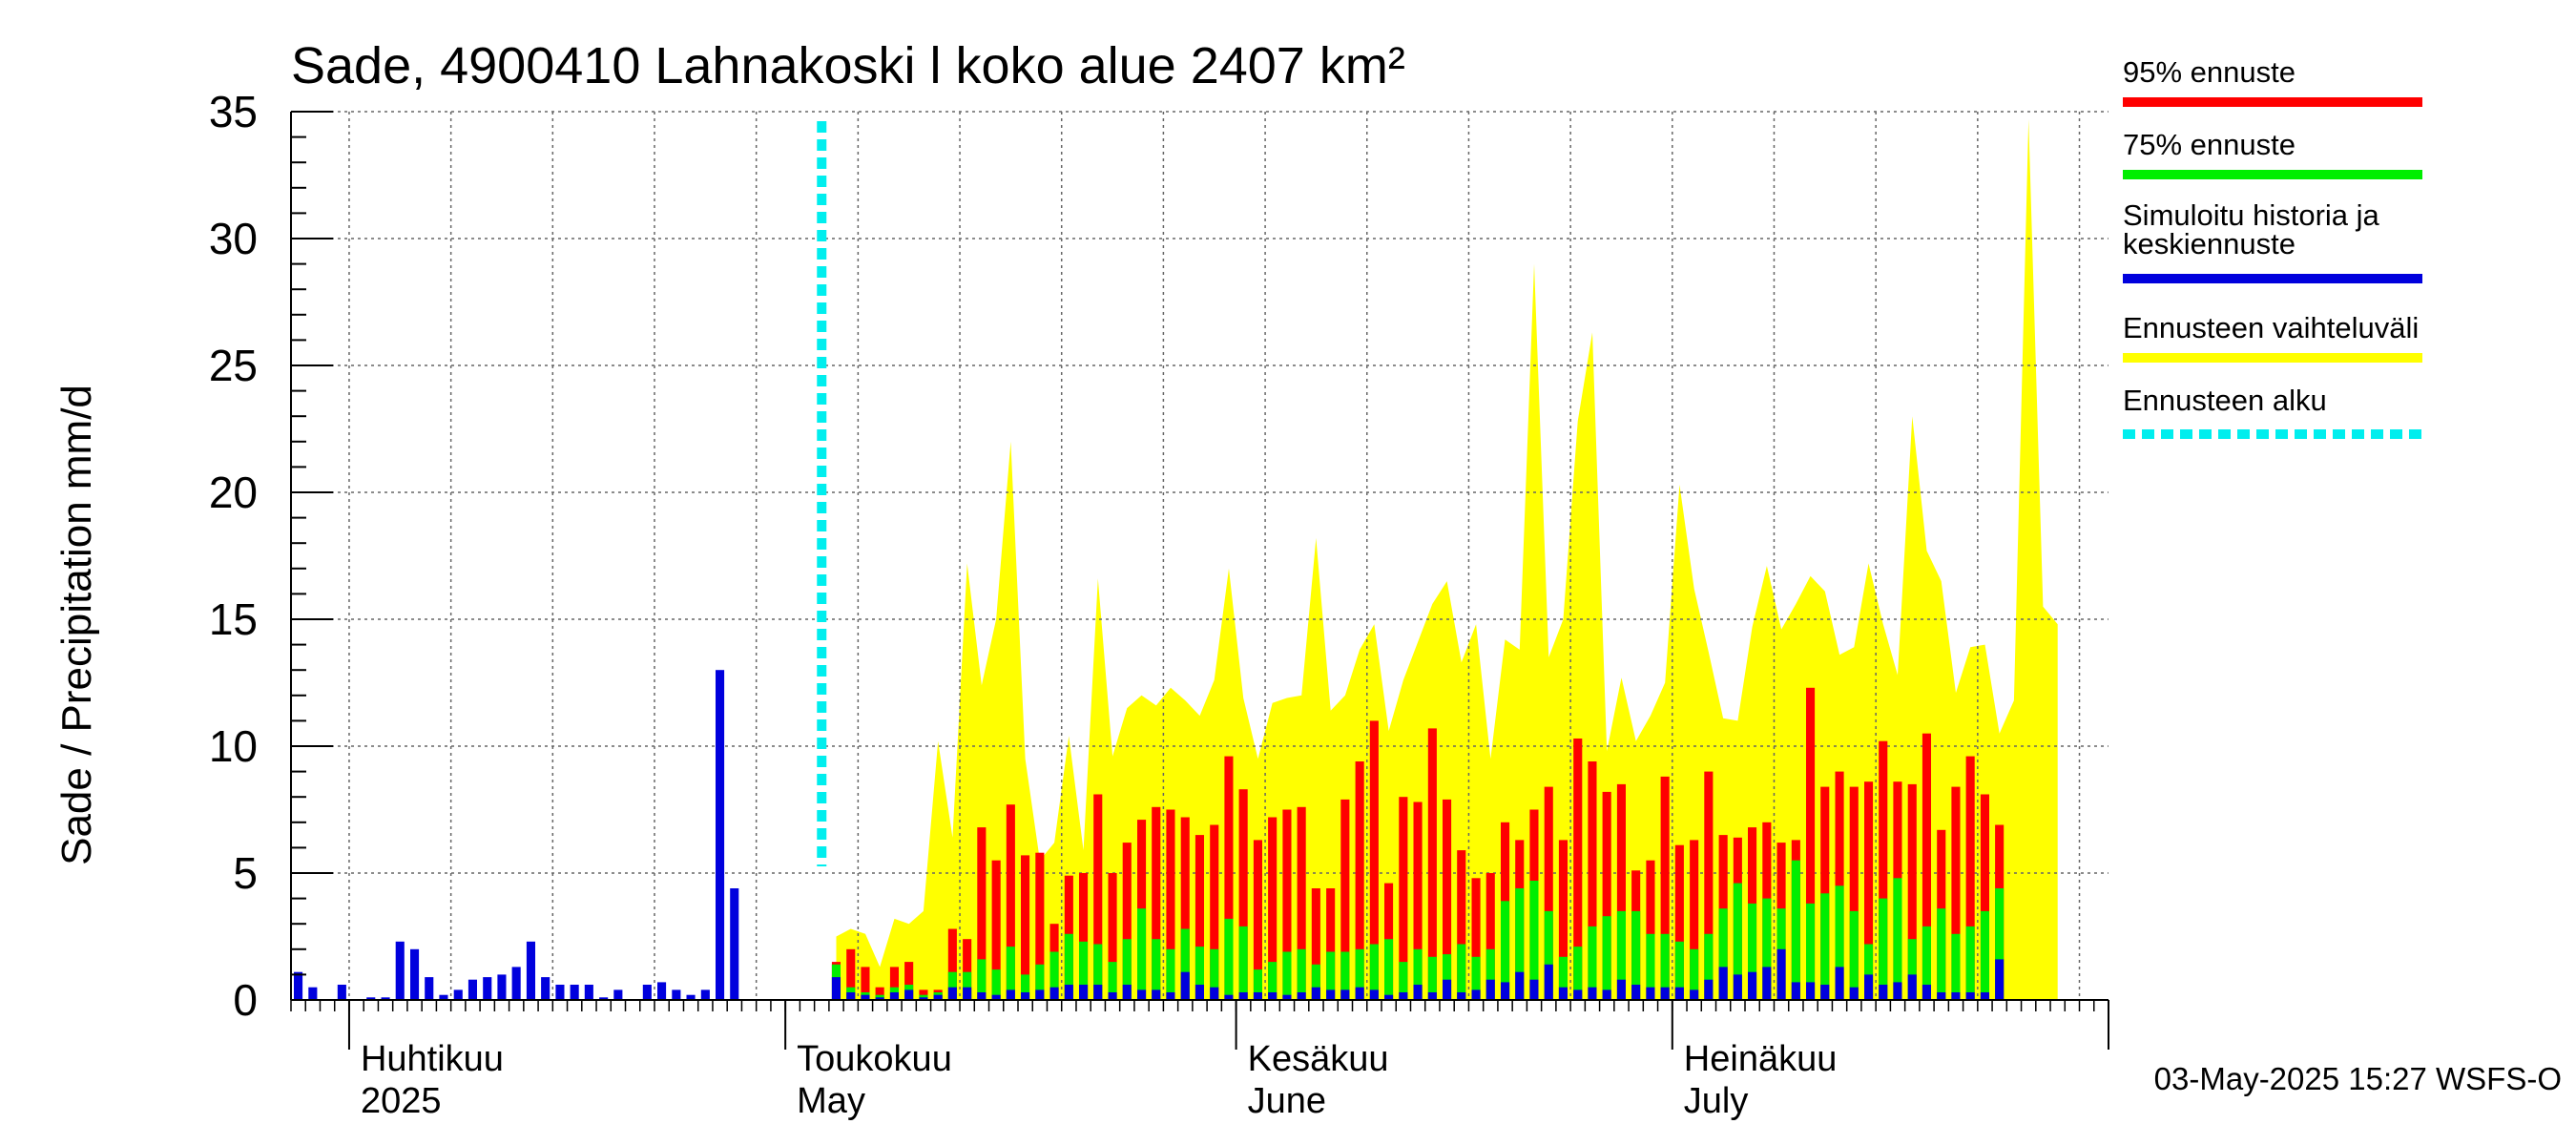  Describe the element at coordinates (76, 625) in the screenshot. I see `y-axis-label: Sade / Precipitation mm/d` at that location.